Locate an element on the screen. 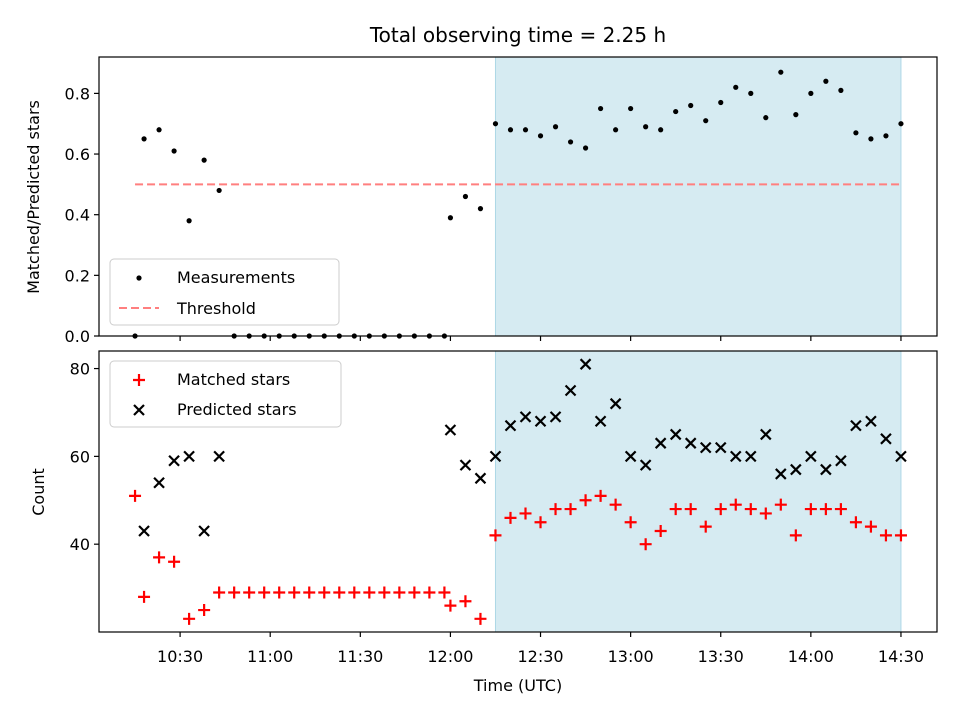  top-legend-box is located at coordinates (224, 292).